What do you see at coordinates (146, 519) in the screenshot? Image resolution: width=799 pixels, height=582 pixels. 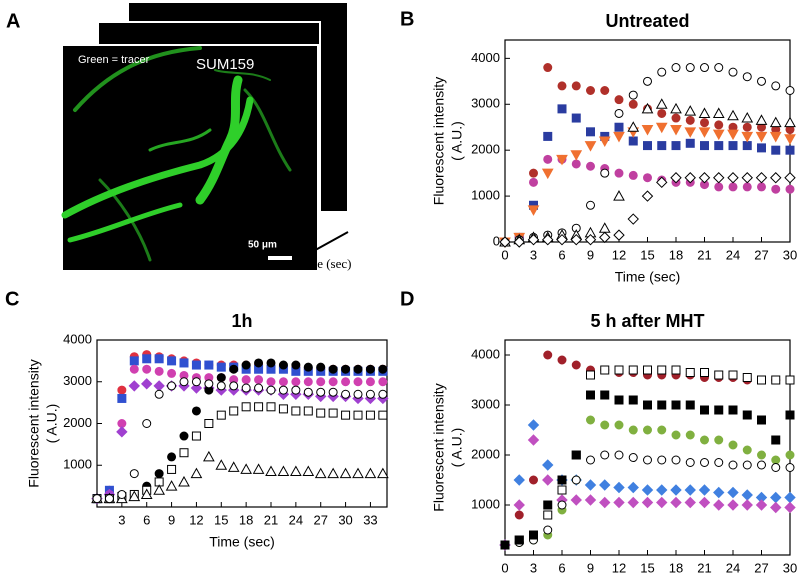 I see `x-tick-label: 6` at bounding box center [146, 519].